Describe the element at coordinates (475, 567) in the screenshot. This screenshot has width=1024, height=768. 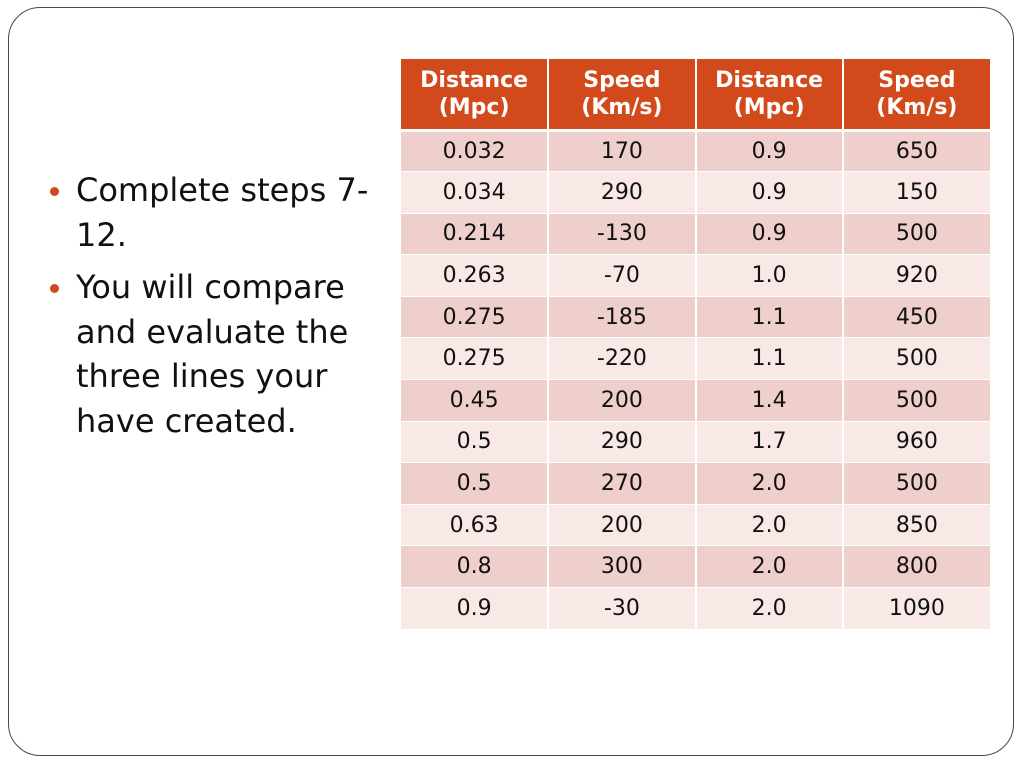
I see `distance-1-cell: 0.8` at that location.